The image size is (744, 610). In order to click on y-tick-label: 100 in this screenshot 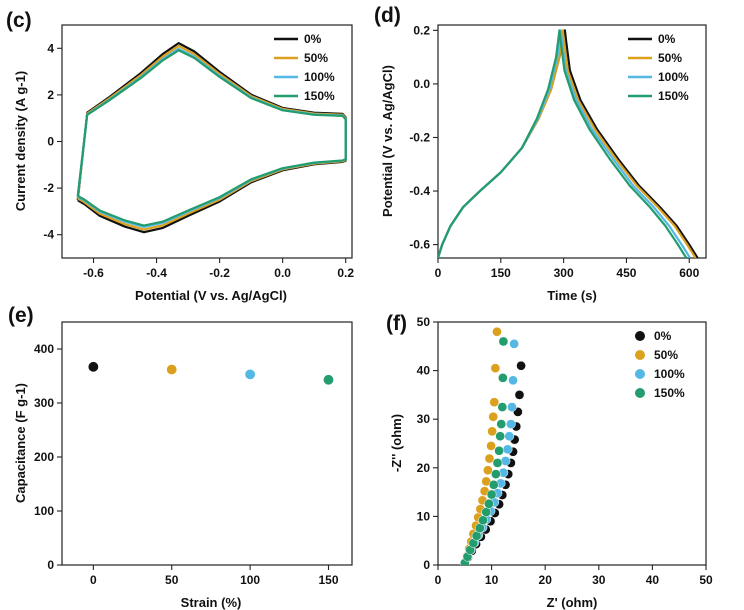, I will do `click(44, 511)`.